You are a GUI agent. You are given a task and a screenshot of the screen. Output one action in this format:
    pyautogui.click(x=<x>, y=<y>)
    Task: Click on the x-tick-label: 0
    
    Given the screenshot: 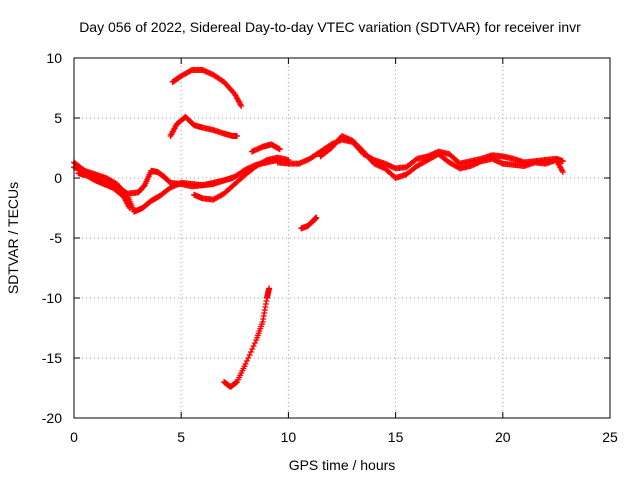 What is the action you would take?
    pyautogui.click(x=74, y=437)
    